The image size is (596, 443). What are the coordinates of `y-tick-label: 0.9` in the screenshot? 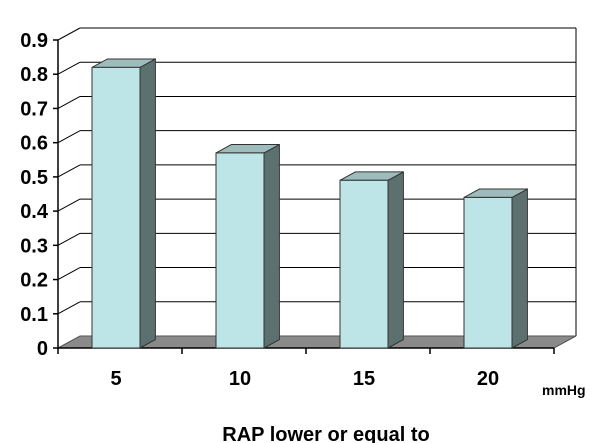 It's located at (34, 41).